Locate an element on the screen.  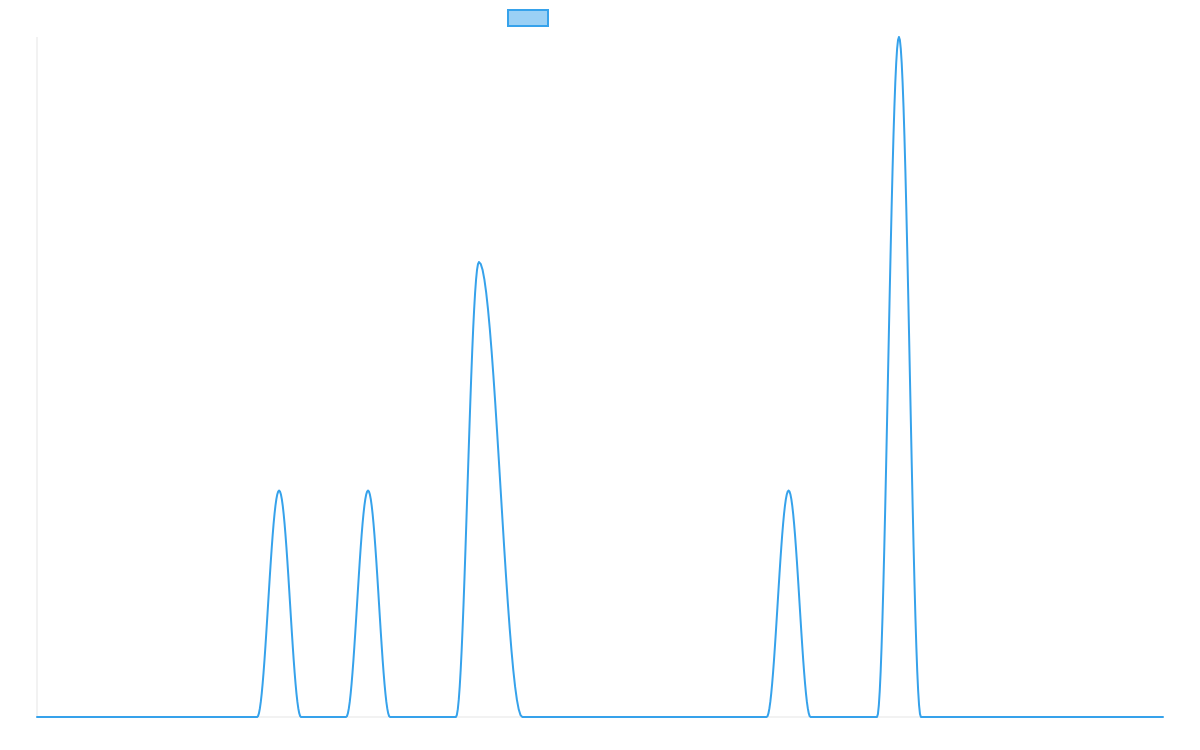
legend-swatch is located at coordinates (528, 18).